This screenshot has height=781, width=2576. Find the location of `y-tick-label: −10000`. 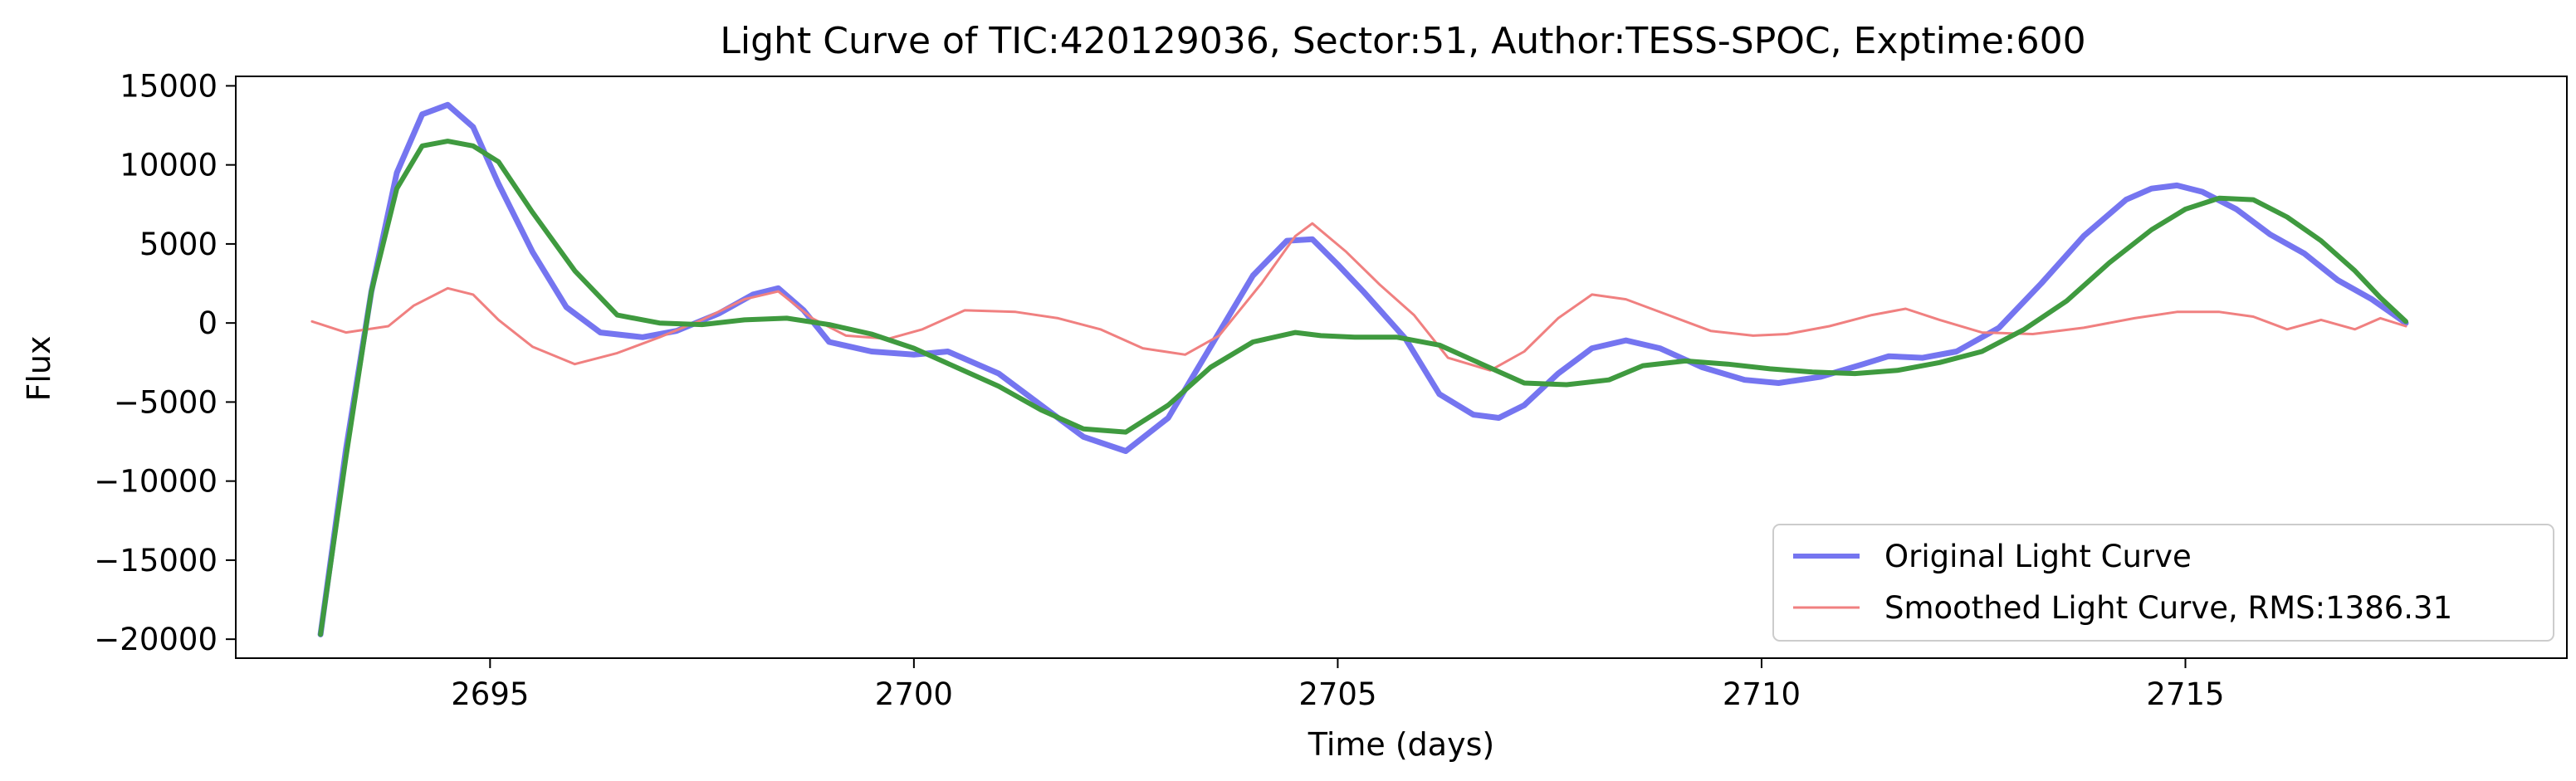

y-tick-label: −10000 is located at coordinates (156, 482).